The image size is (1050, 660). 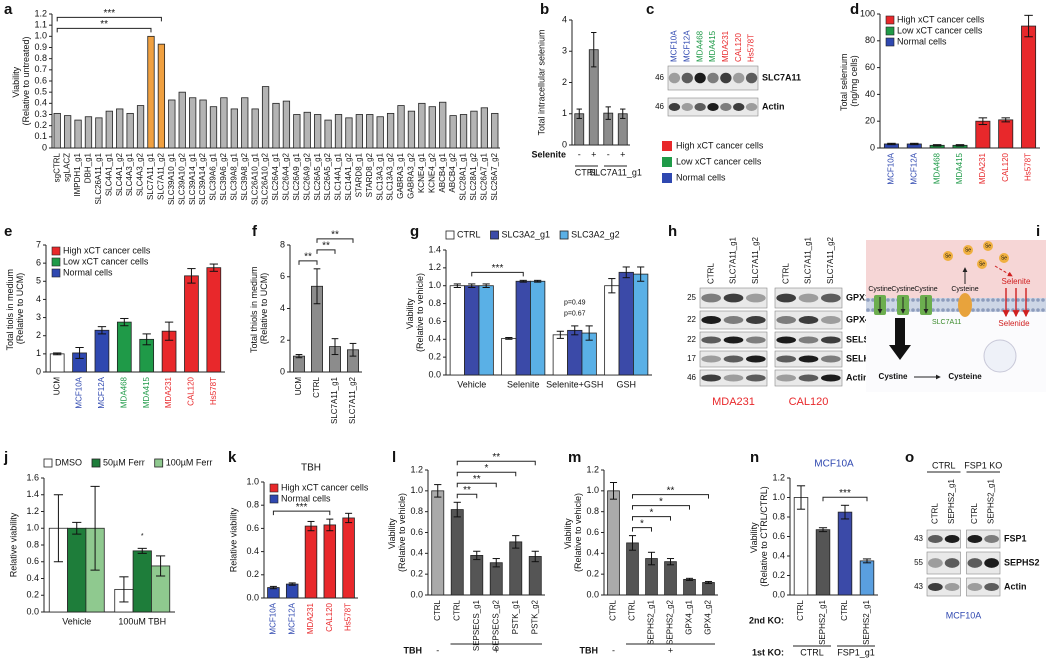 What do you see at coordinates (651, 621) in the screenshot?
I see `x-tick-label: SEPHS2_g1` at bounding box center [651, 621].